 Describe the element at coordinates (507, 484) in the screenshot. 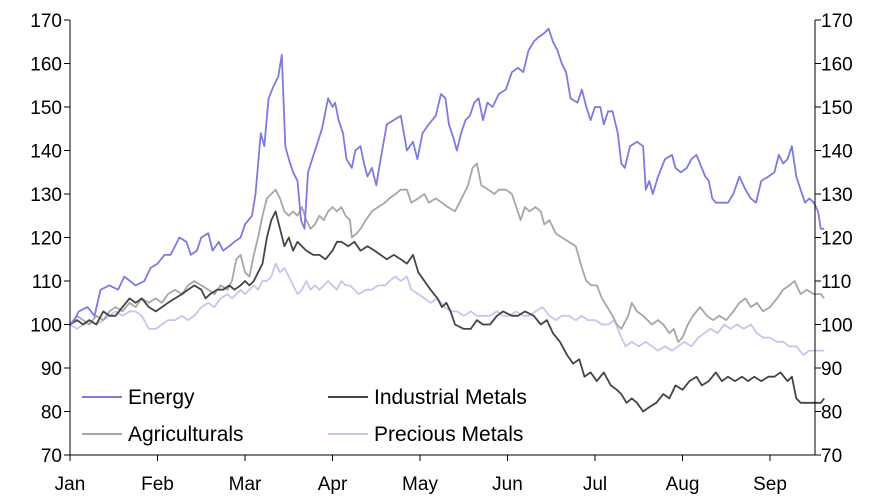

I see `x-tick-label-jun: Jun` at that location.